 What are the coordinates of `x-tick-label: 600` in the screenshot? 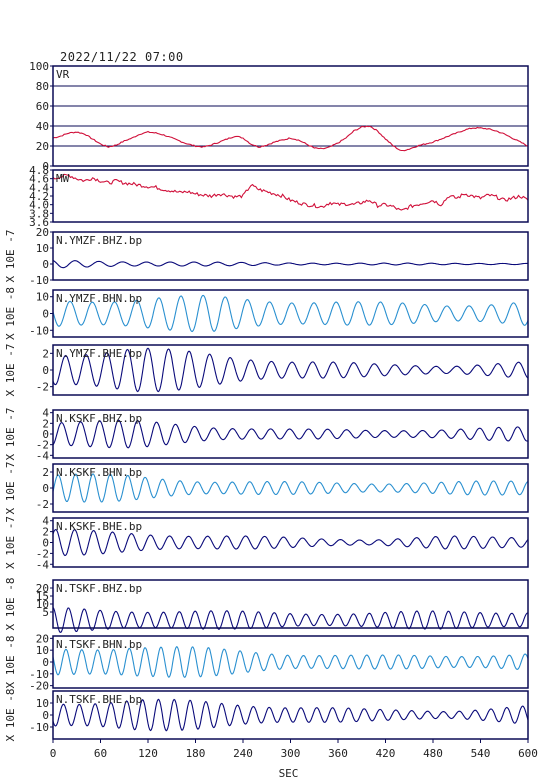 It's located at (528, 753).